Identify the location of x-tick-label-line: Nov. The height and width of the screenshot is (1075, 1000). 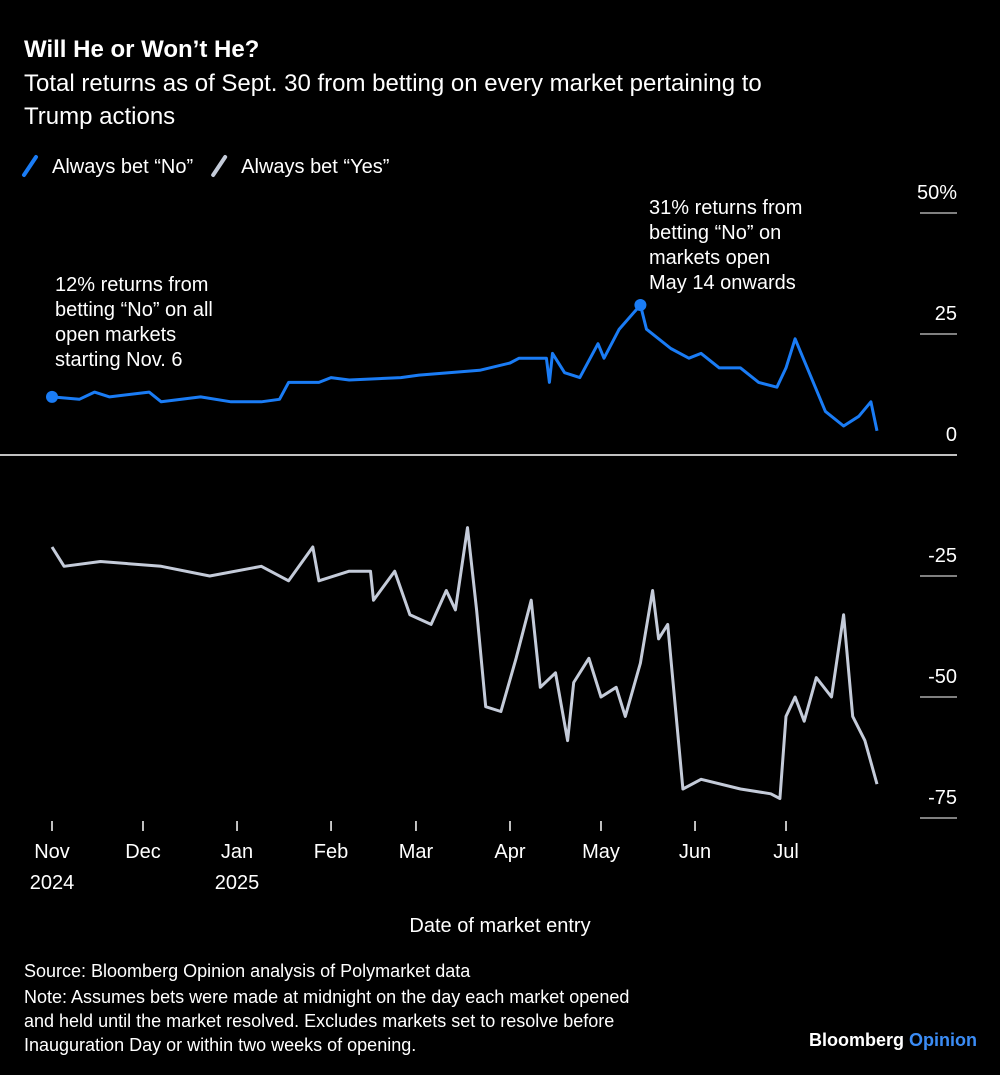
(52, 852).